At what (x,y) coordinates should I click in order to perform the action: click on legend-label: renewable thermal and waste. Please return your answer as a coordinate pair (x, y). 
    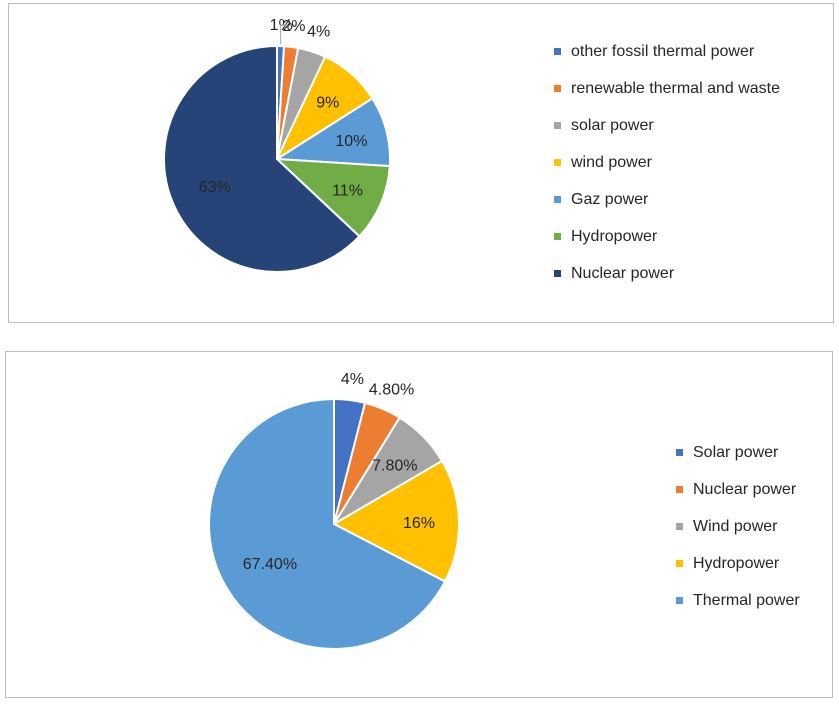
    Looking at the image, I should click on (676, 88).